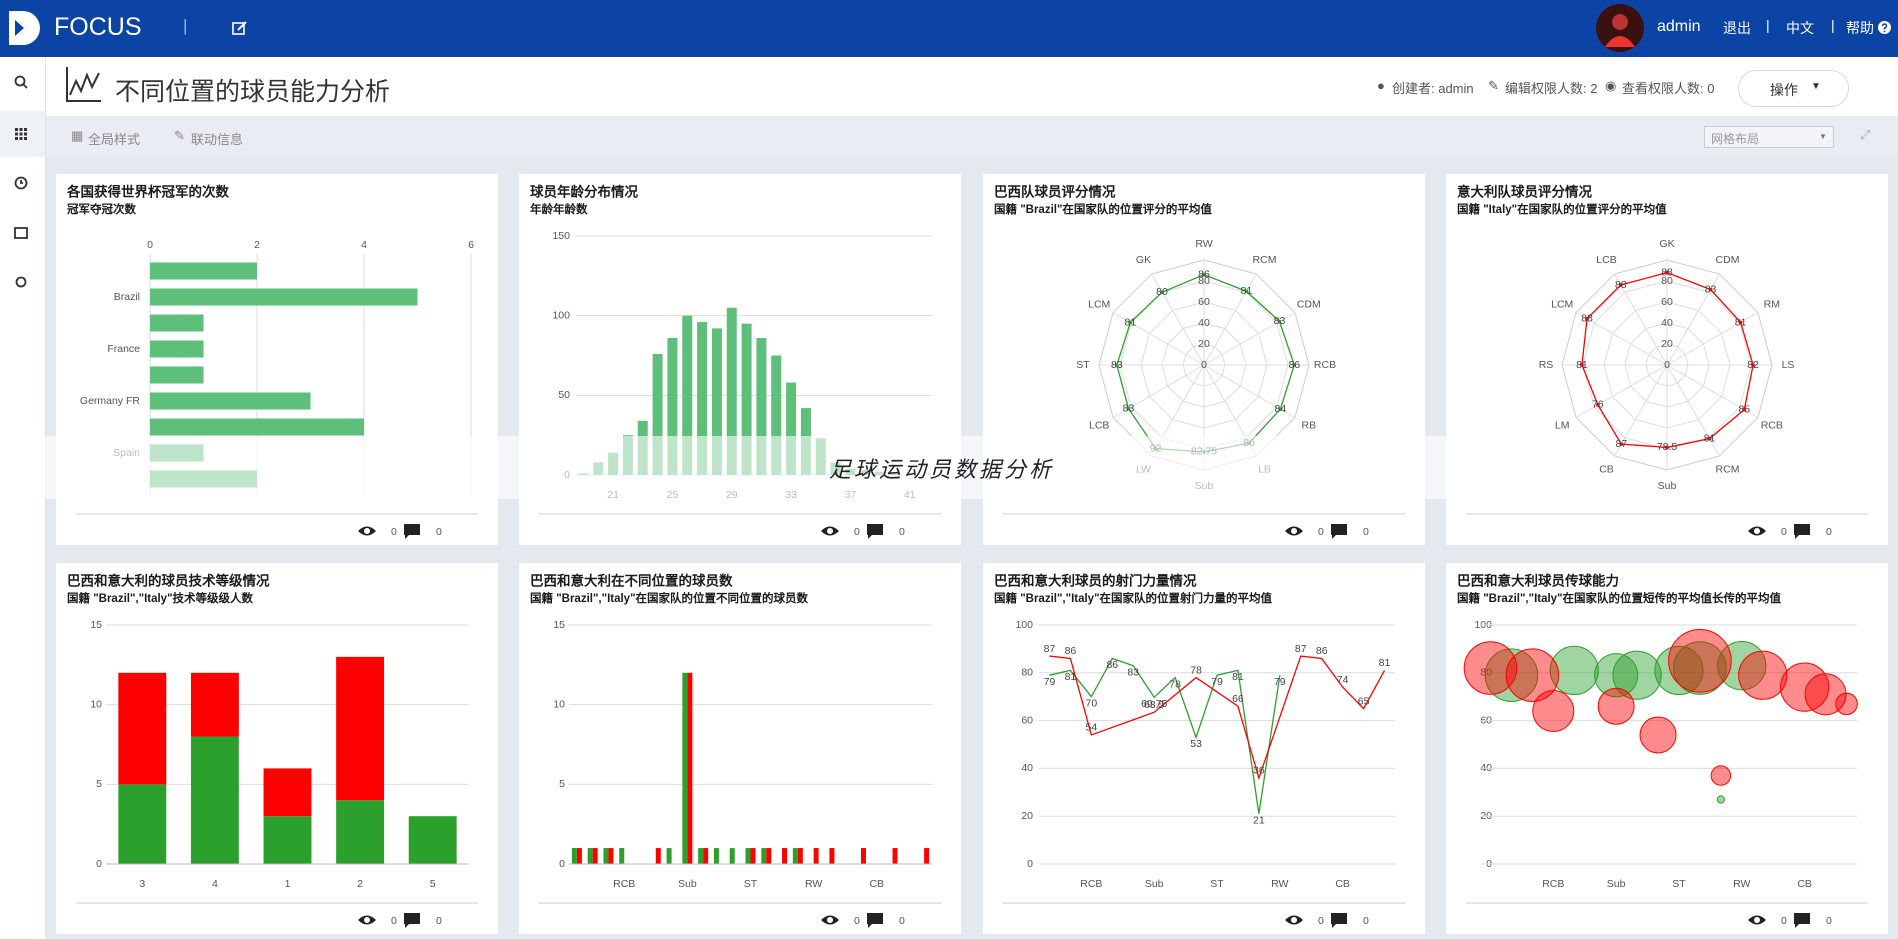 The image size is (1898, 939). I want to click on axis-label: RW, so click(1203, 244).